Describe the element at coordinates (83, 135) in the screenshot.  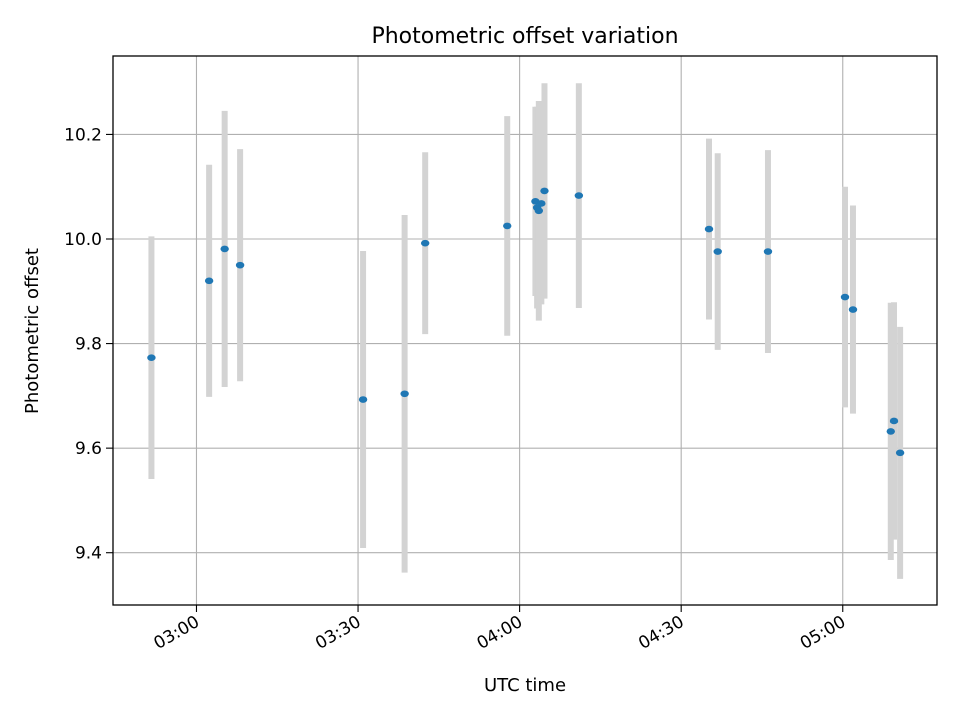
I see `y-tick-label: 10.2` at that location.